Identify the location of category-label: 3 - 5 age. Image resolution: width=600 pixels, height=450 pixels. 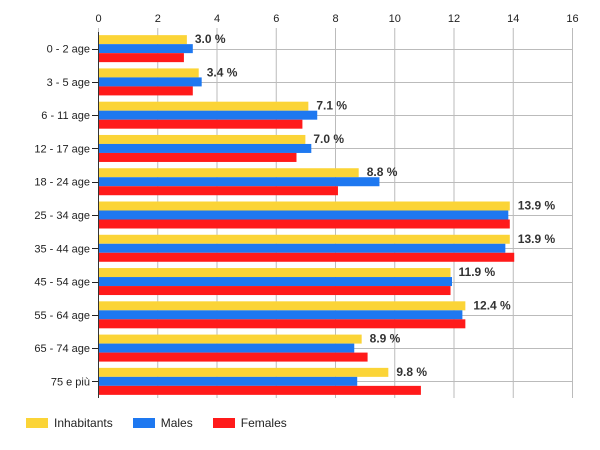
(68, 83).